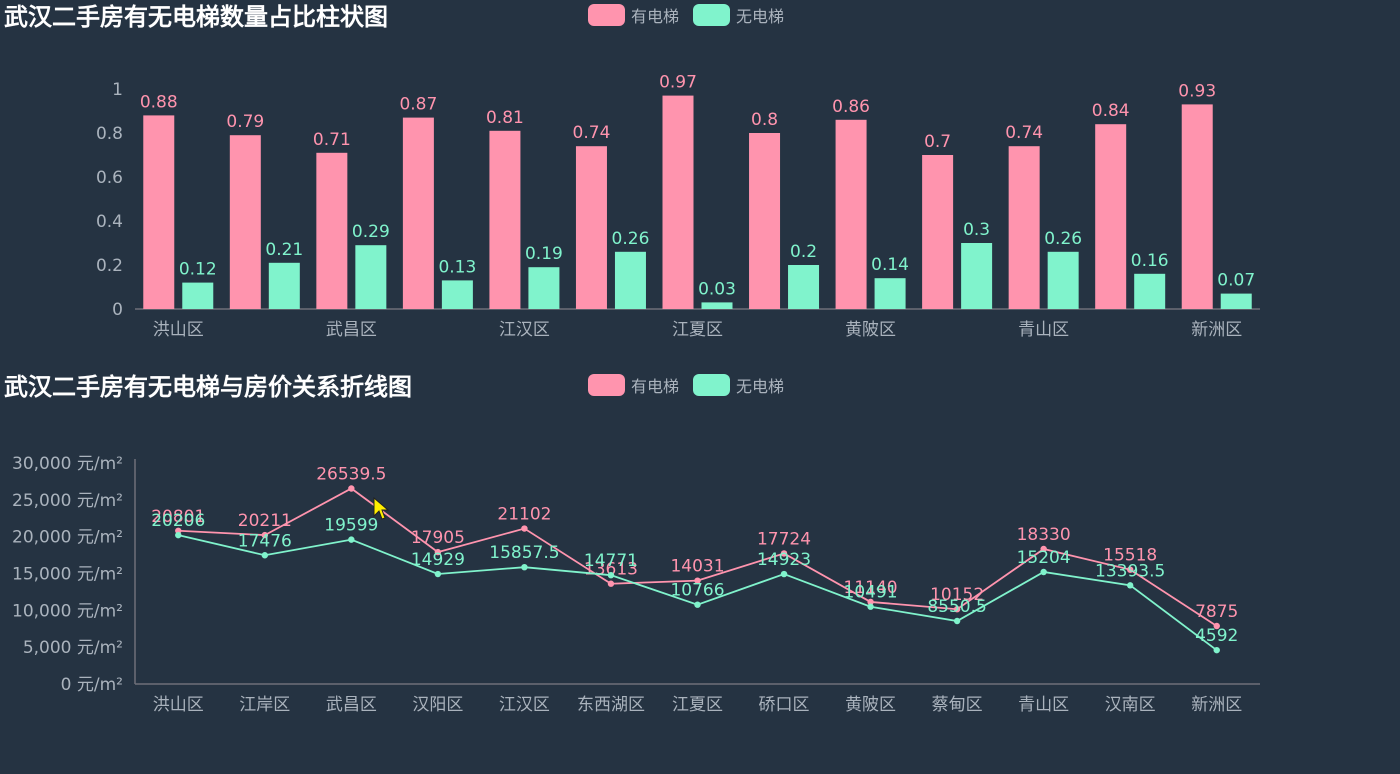 The image size is (1400, 774). Describe the element at coordinates (438, 560) in the screenshot. I see `line-value-label: 14929` at that location.